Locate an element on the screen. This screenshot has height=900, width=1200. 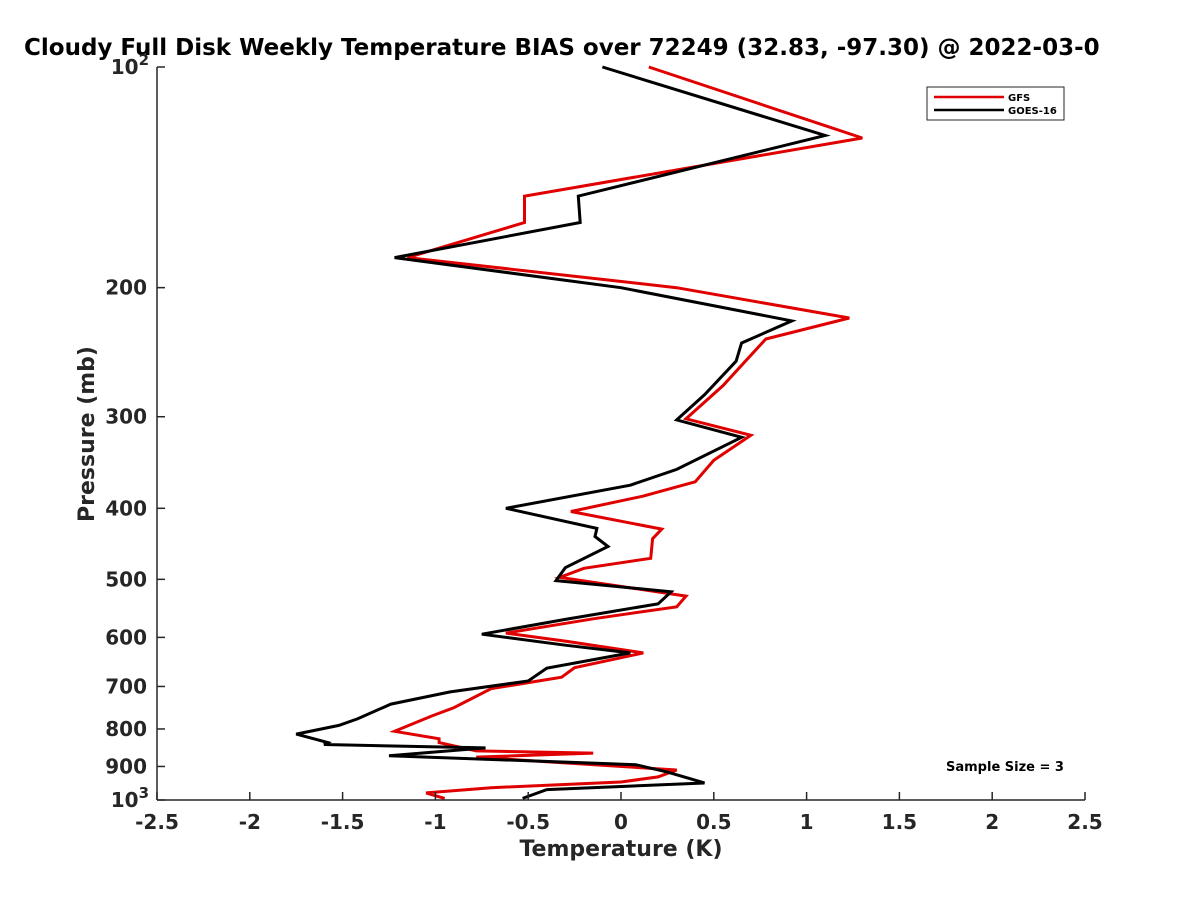
y-tick-label: 10³ is located at coordinates (130, 798).